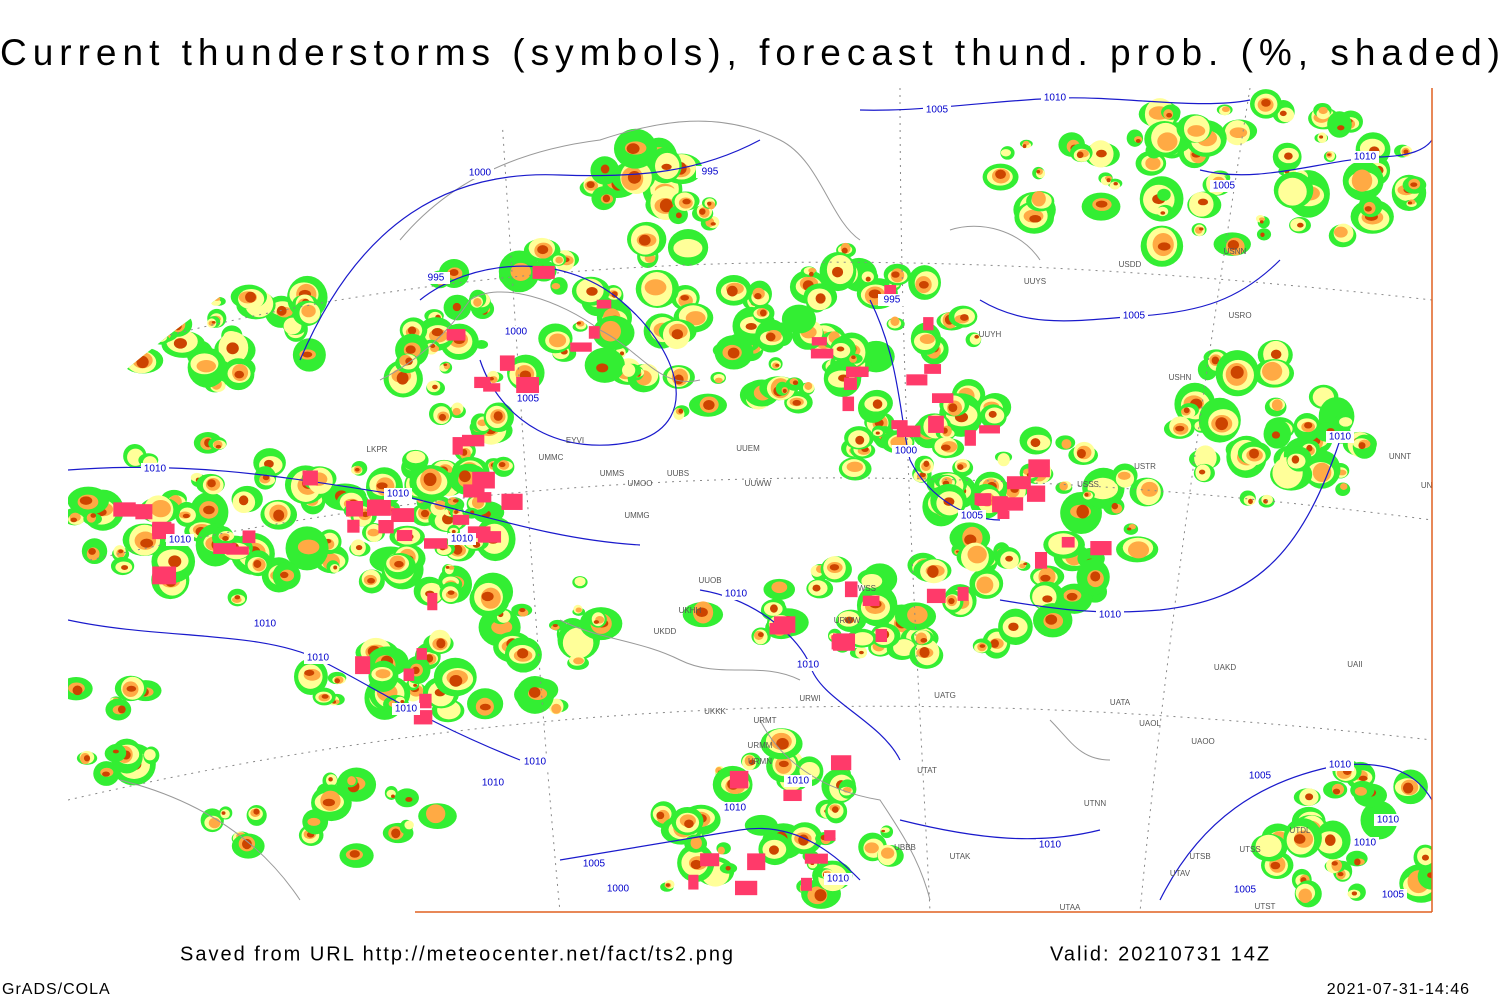  Describe the element at coordinates (612, 473) in the screenshot. I see `station-label: UMMS` at that location.